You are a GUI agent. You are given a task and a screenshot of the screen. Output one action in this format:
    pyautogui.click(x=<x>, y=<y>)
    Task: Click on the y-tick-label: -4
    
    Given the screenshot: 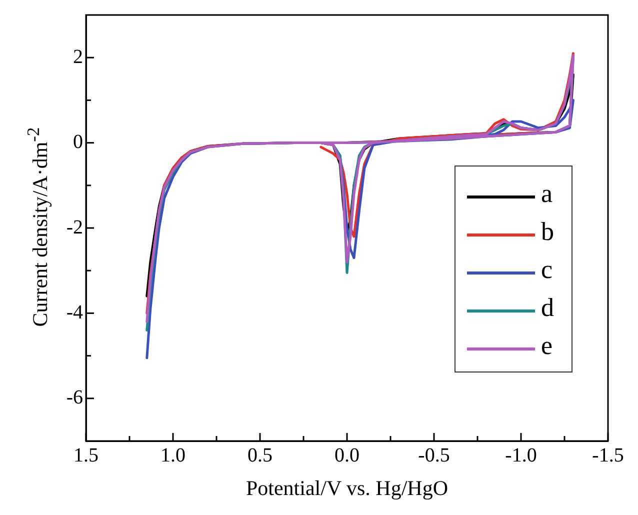 What is the action you would take?
    pyautogui.click(x=74, y=312)
    